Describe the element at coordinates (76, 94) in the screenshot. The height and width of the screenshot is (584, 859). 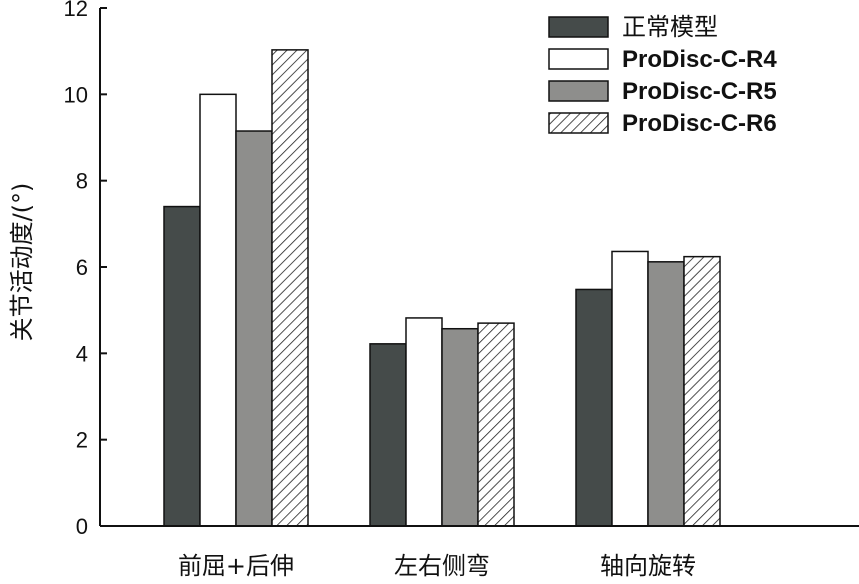
I see `y-tick-label: 10` at that location.